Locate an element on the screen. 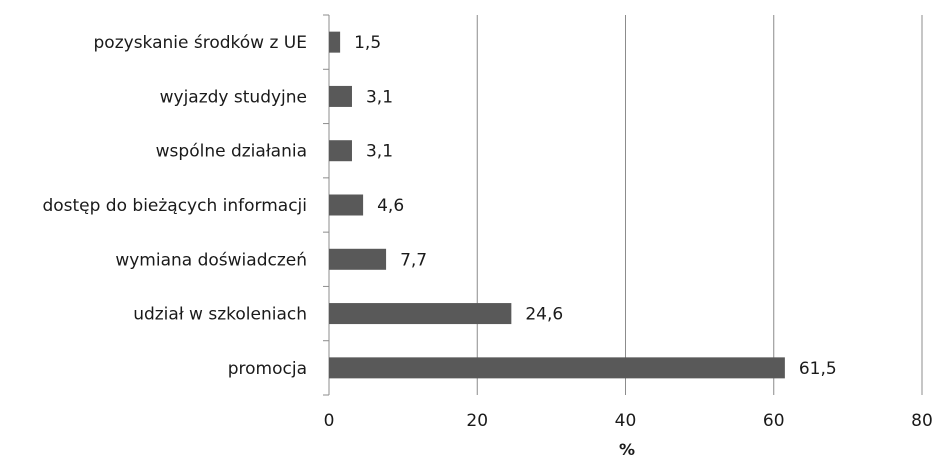 This screenshot has height=461, width=936. data-label: 4,6 is located at coordinates (390, 206).